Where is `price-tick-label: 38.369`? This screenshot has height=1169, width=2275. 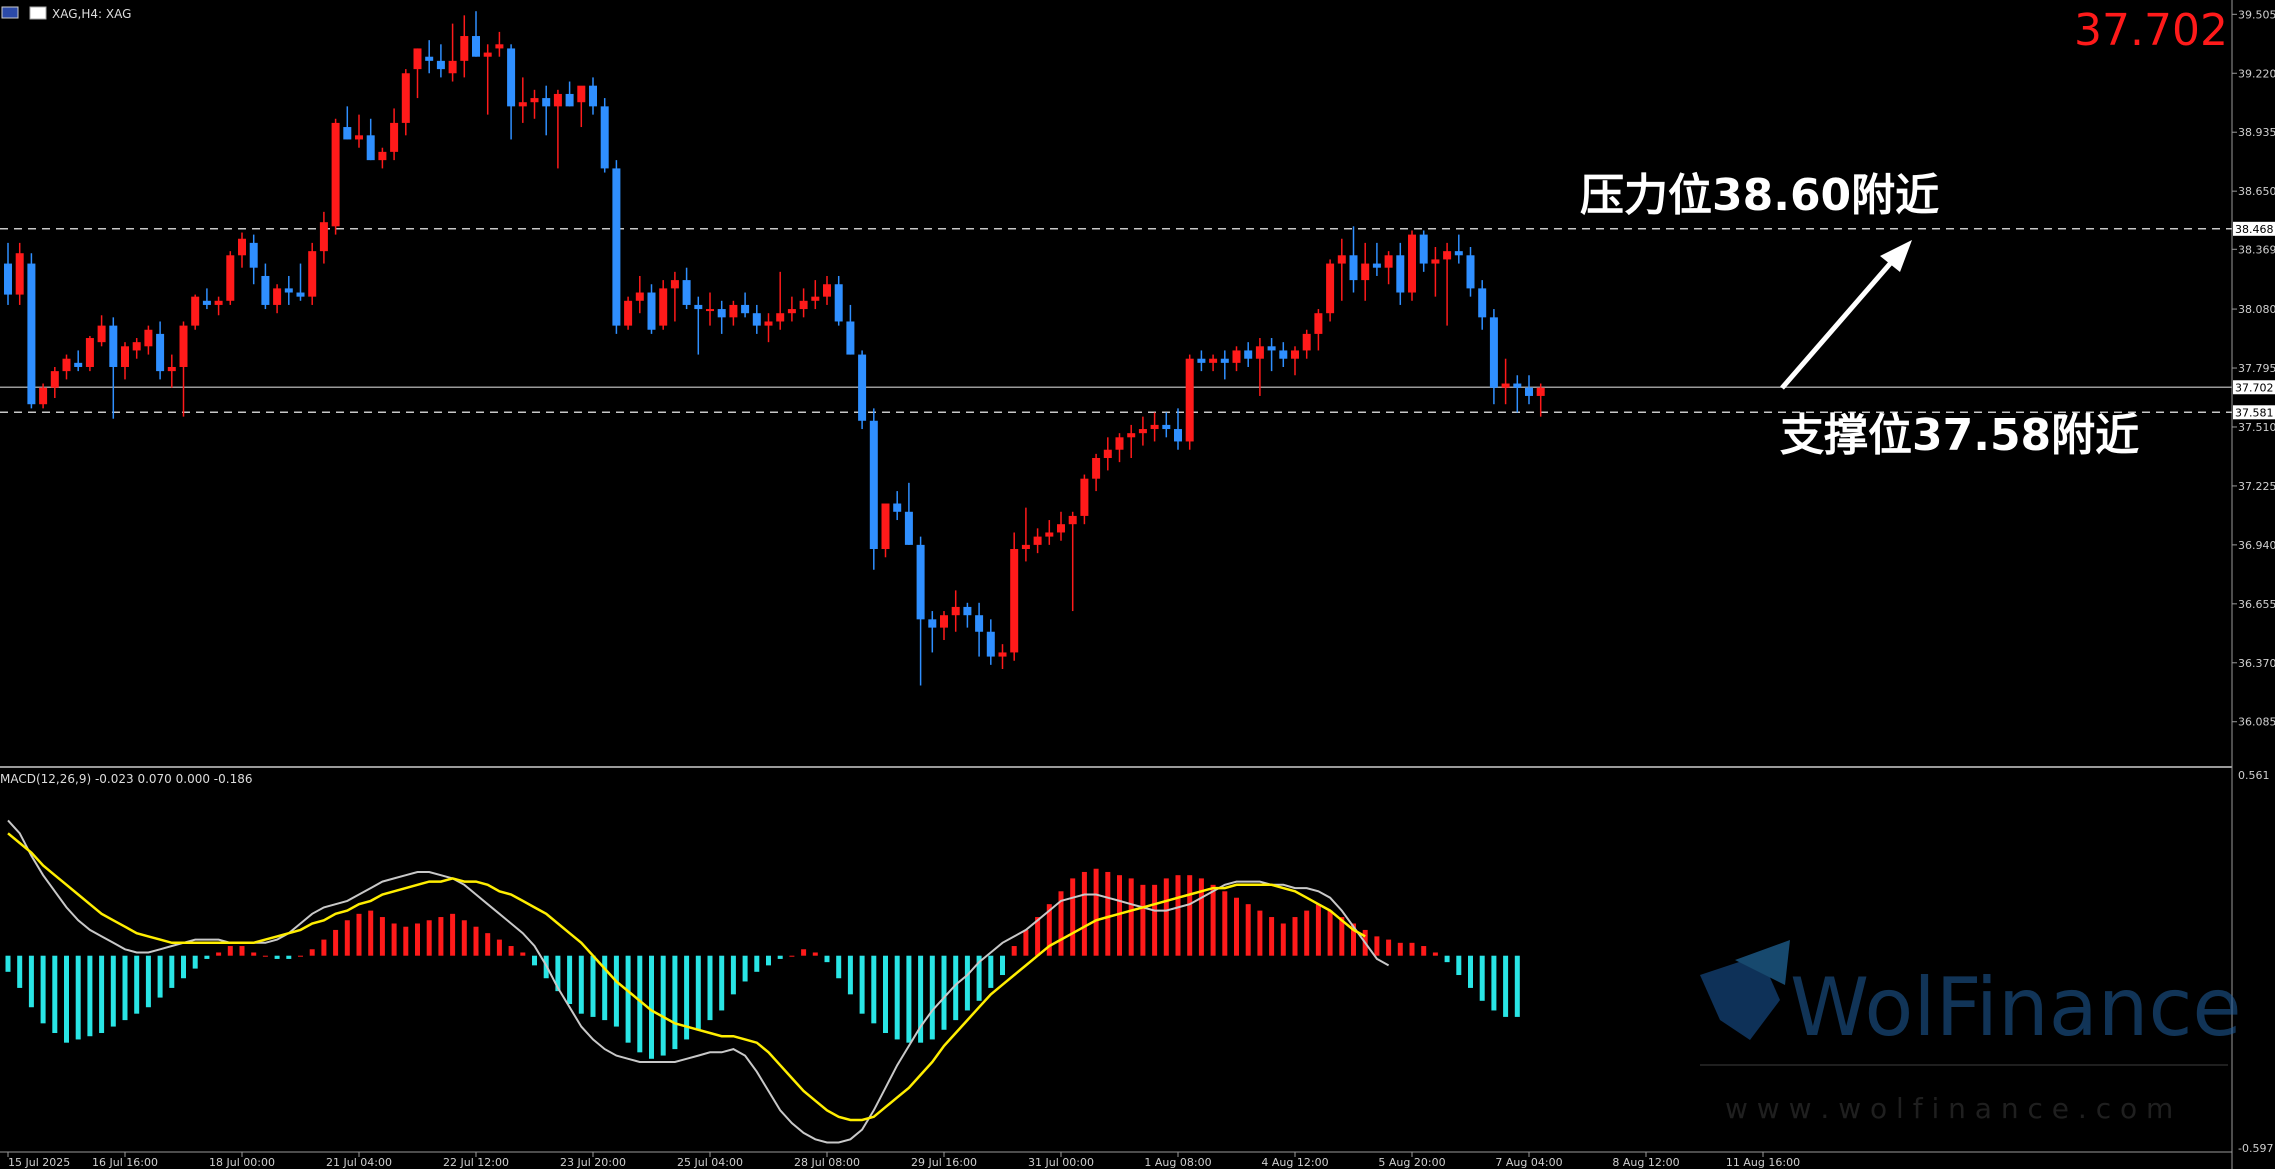 price-tick-label: 38.369 is located at coordinates (2256, 249).